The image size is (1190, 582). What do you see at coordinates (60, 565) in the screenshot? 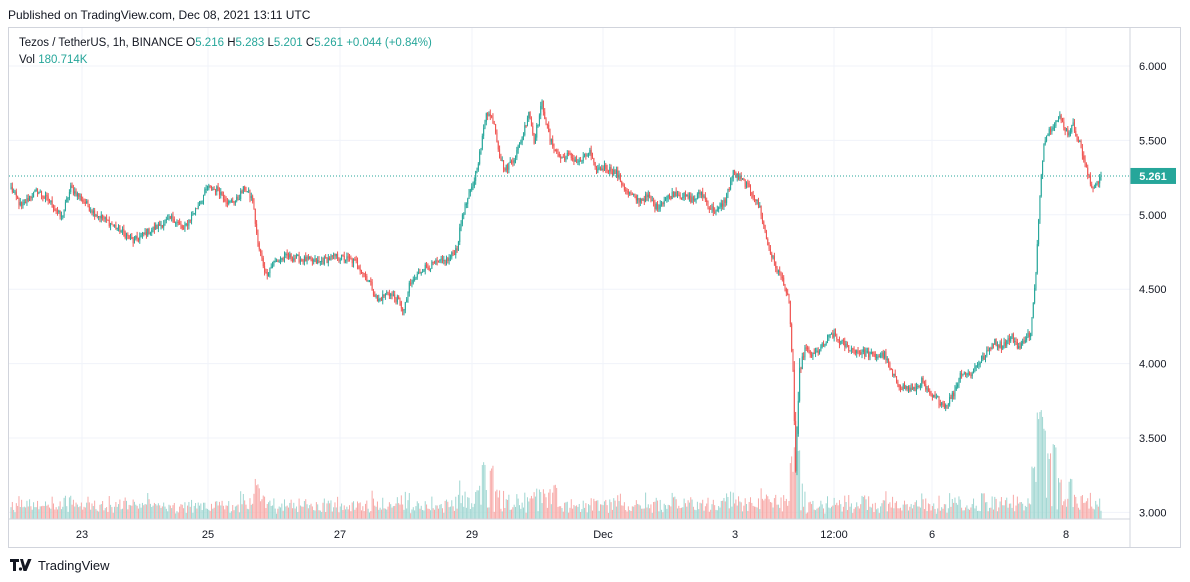
I see `footer: TradingView` at bounding box center [60, 565].